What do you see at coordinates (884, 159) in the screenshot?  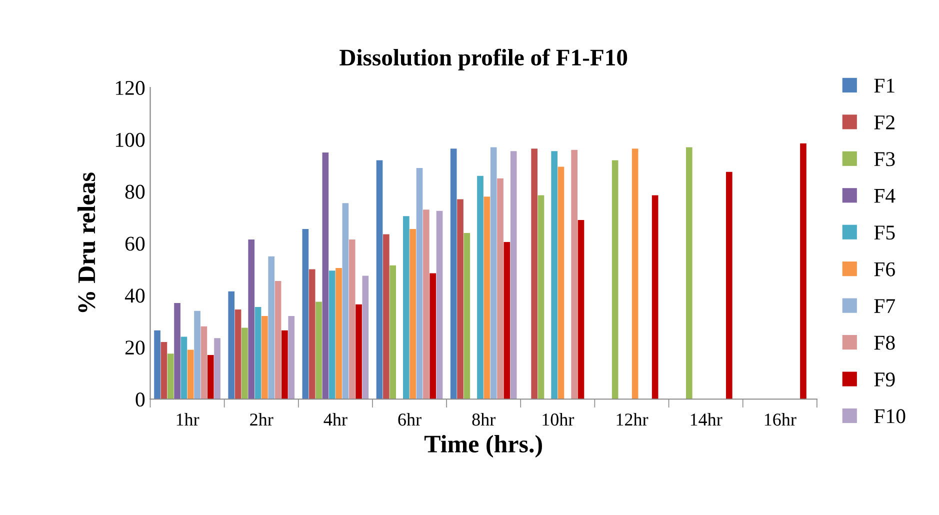 I see `legend-label: F3` at bounding box center [884, 159].